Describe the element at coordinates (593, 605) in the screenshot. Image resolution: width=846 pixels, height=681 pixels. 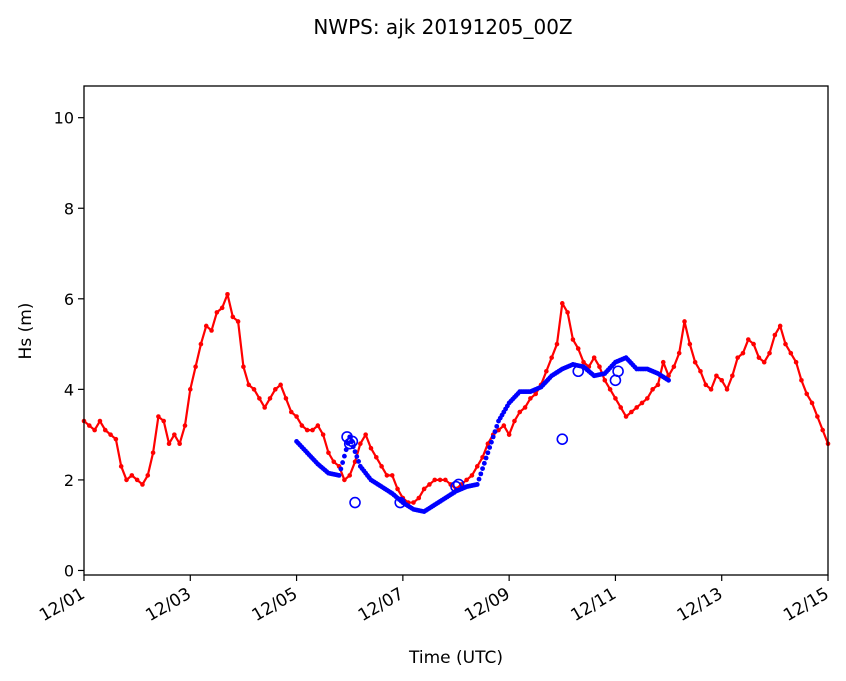
I see `x-tick-label: 12/11` at that location.